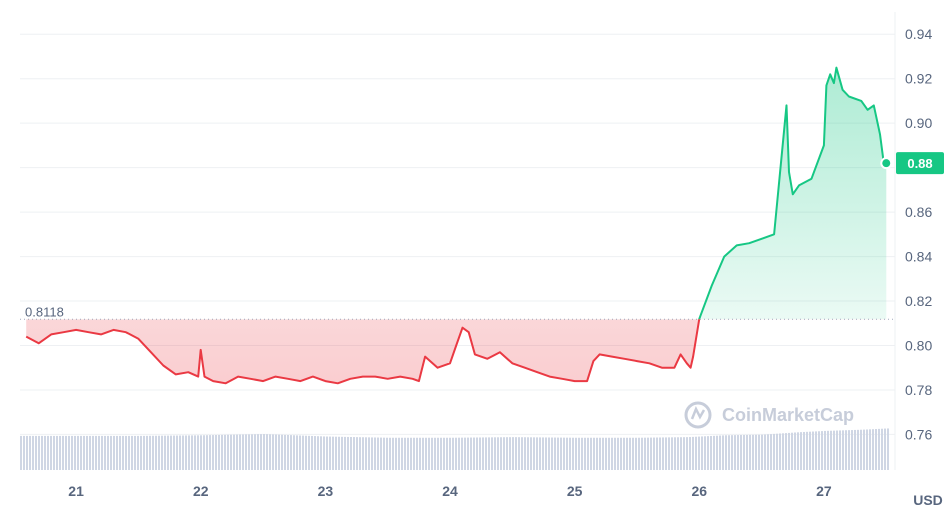 The image size is (951, 517). Describe the element at coordinates (918, 212) in the screenshot. I see `y-tick-label: 0.86` at that location.